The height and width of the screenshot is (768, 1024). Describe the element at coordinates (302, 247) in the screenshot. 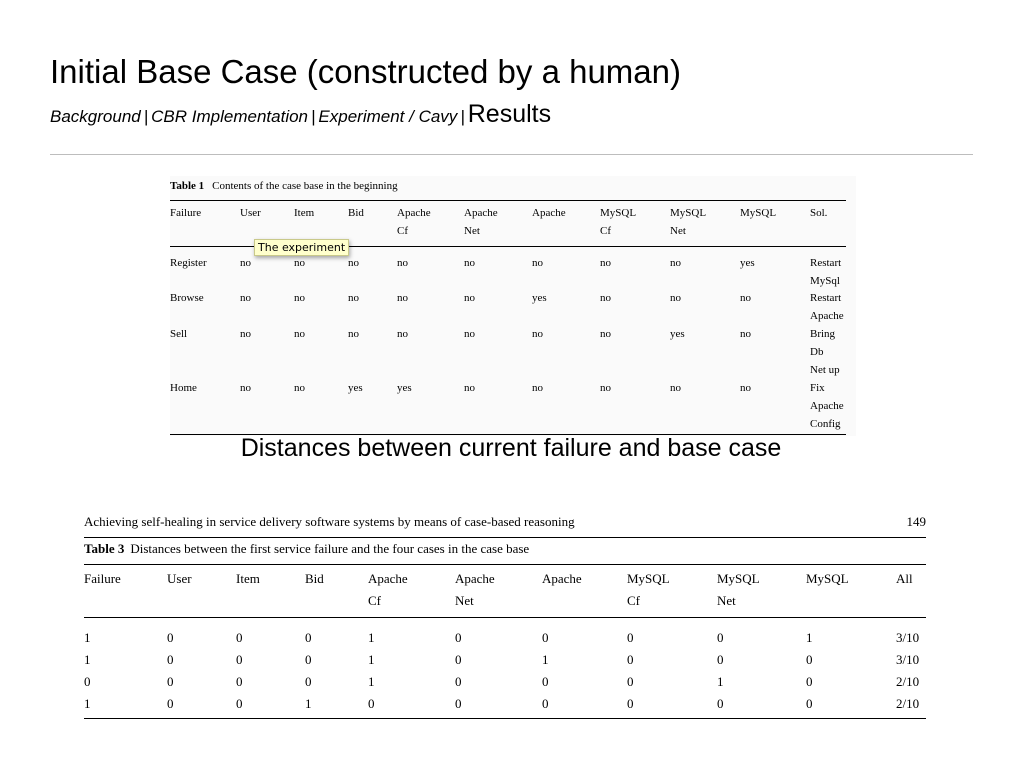

I see `experiment-tooltip: The experiment` at that location.